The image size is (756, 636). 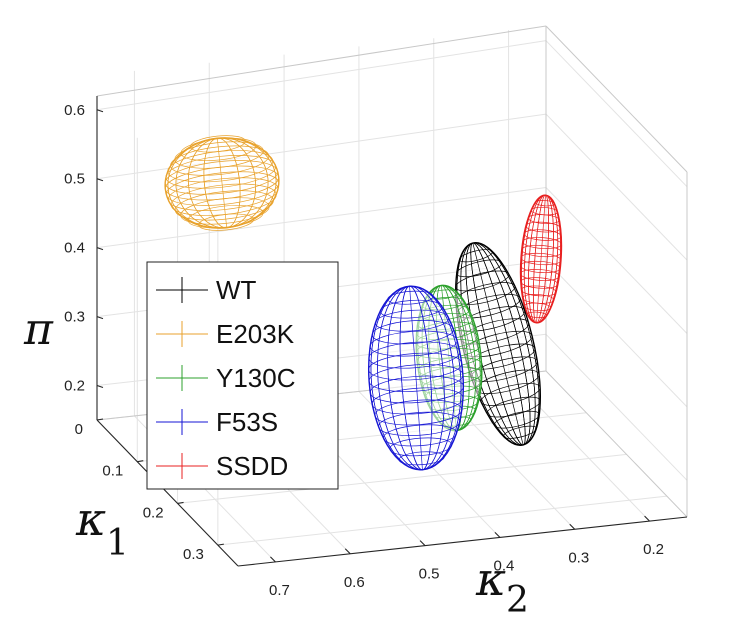 I want to click on z-tick-label: 0.5, so click(x=74, y=179).